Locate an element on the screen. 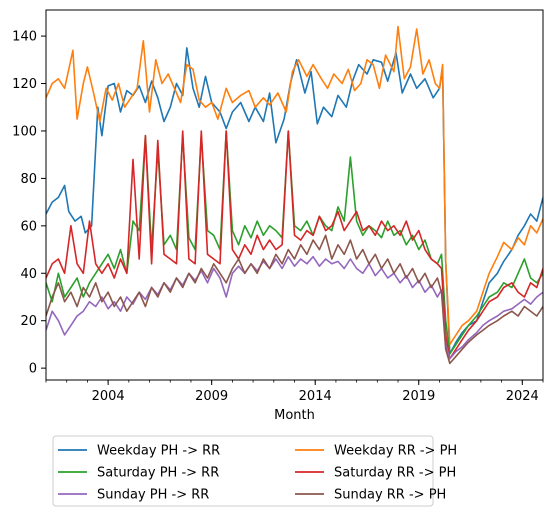  x-tick-label: 2024 is located at coordinates (522, 396).